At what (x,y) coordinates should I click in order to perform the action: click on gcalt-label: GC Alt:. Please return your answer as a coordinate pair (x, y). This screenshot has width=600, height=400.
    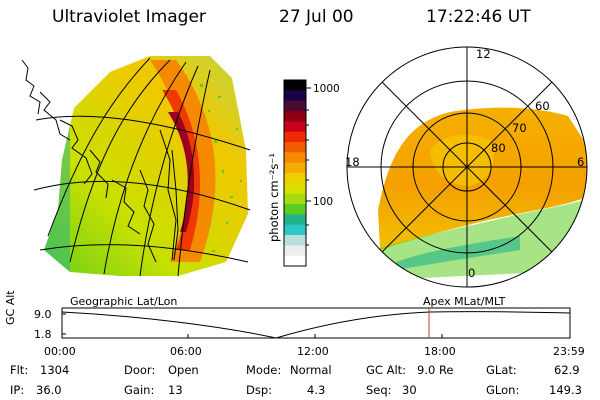
    Looking at the image, I should click on (386, 370).